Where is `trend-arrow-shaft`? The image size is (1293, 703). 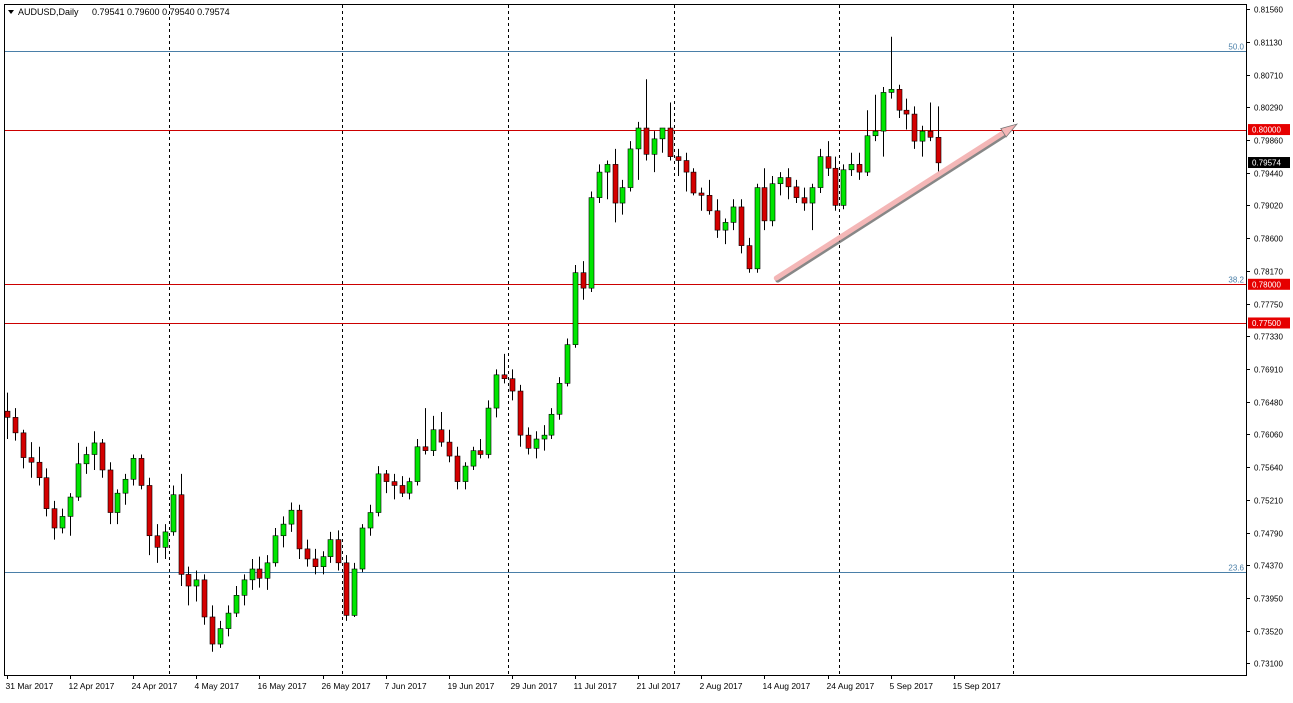
trend-arrow-shaft is located at coordinates (889, 205).